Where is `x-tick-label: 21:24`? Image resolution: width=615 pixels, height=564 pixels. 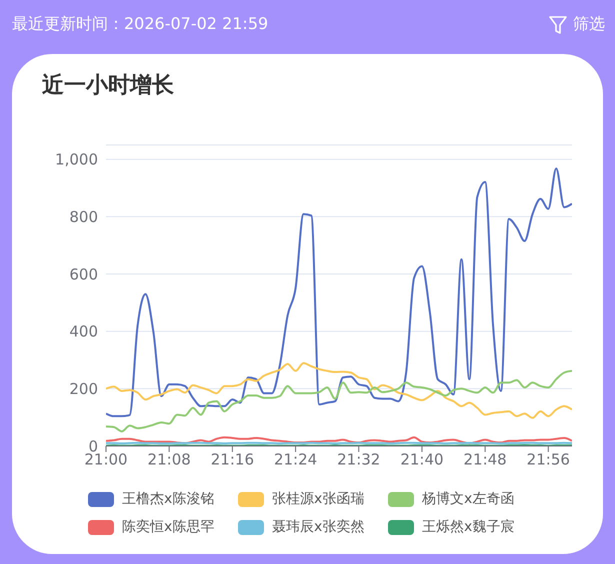
x-tick-label: 21:24 is located at coordinates (296, 459).